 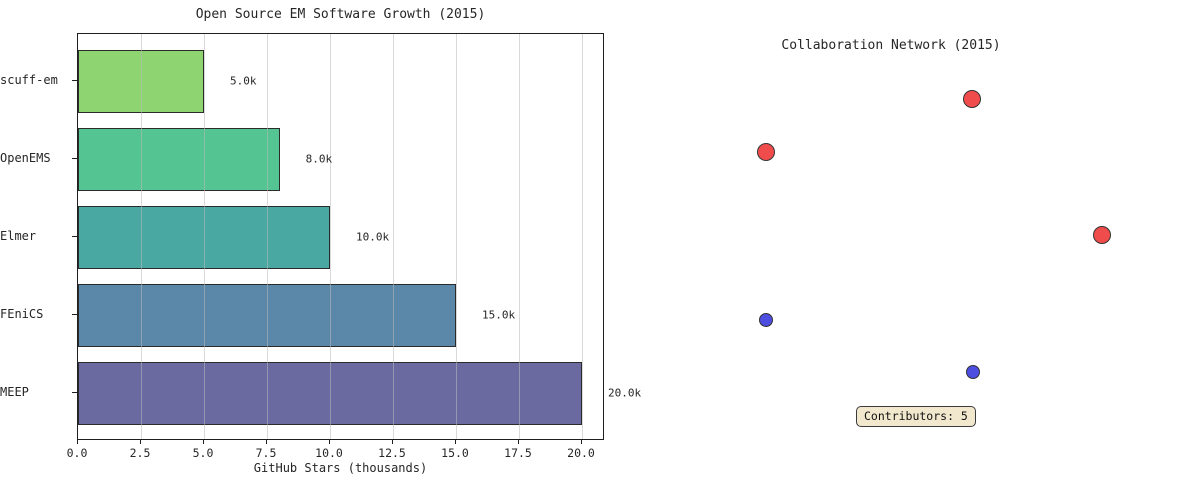 What do you see at coordinates (140, 453) in the screenshot?
I see `x-ticklabel: 2.5` at bounding box center [140, 453].